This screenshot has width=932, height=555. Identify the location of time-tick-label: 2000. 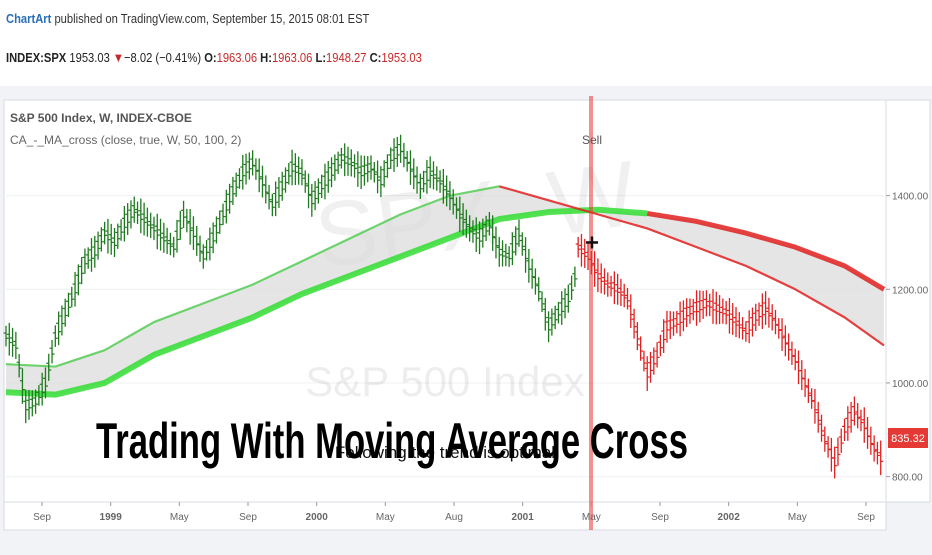
(317, 517).